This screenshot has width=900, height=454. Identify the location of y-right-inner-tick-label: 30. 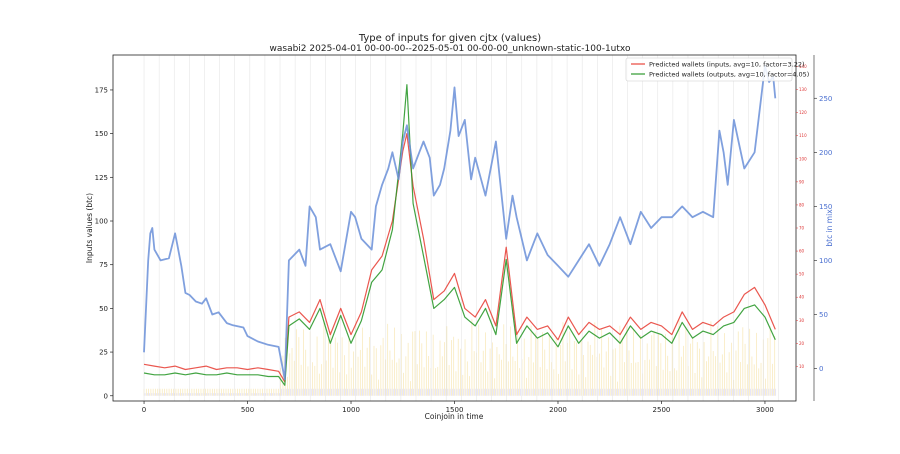
(802, 320).